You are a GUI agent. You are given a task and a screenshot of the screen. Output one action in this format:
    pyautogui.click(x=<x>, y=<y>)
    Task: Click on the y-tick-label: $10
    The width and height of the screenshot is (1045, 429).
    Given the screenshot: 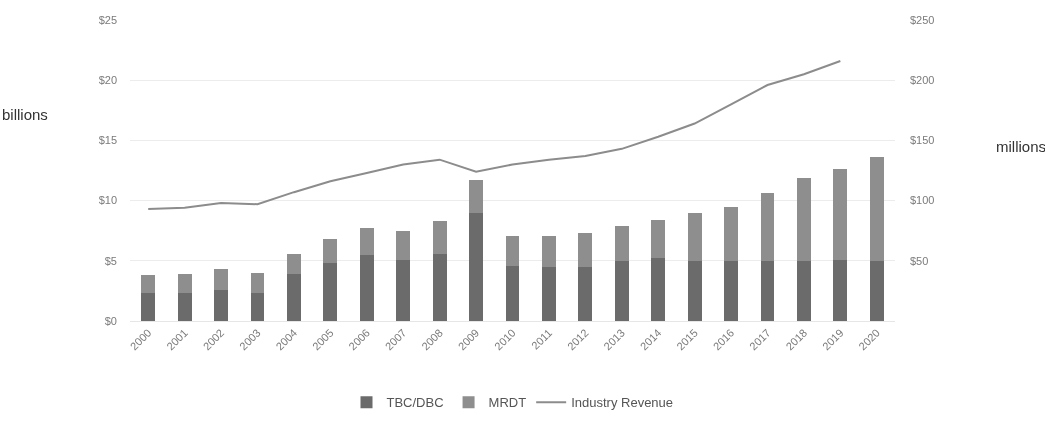 What is the action you would take?
    pyautogui.click(x=107, y=200)
    